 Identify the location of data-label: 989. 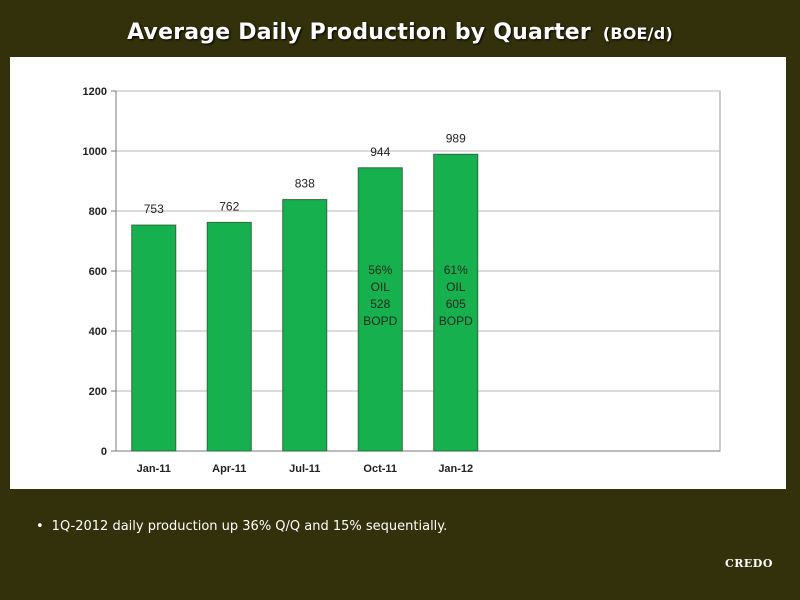
(456, 138).